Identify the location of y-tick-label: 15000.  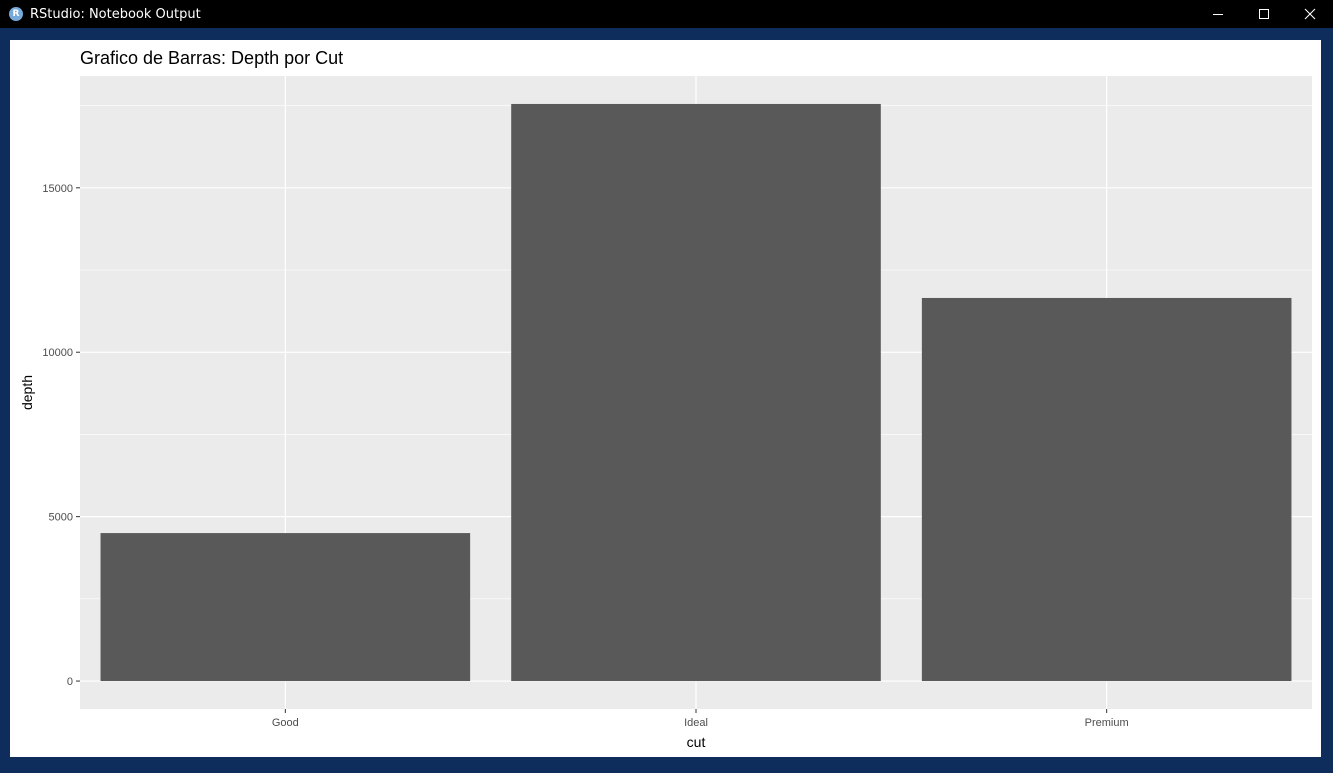
(57, 189).